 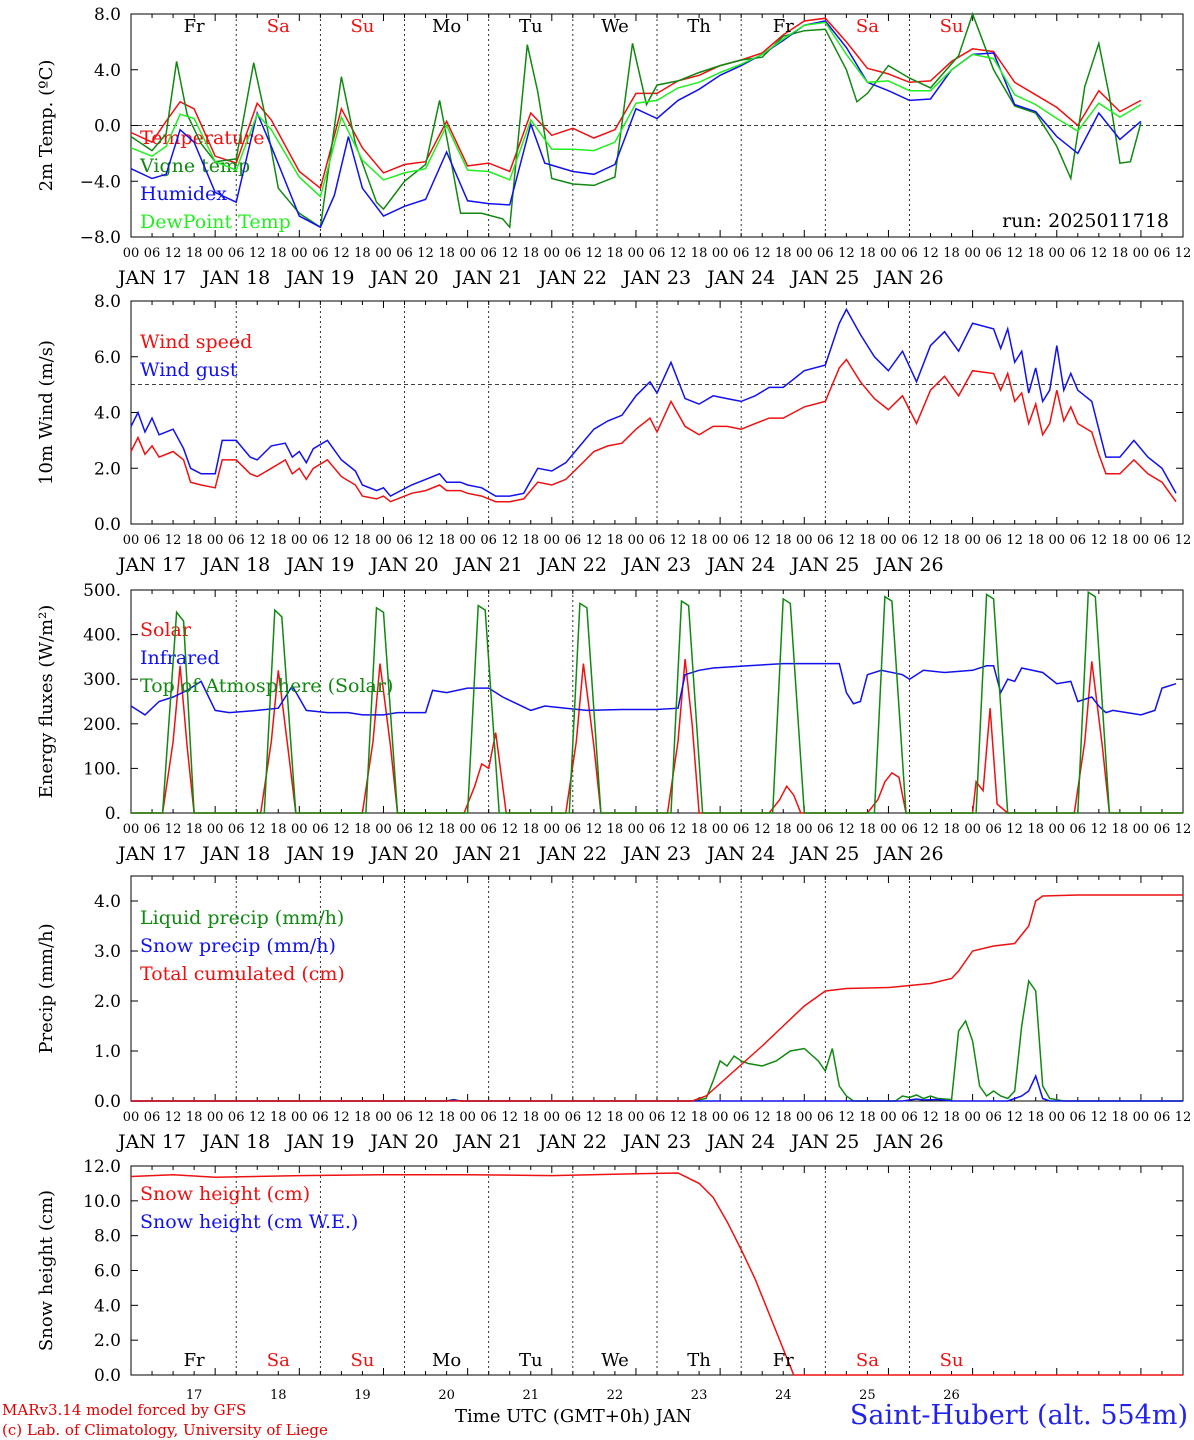 What do you see at coordinates (615, 1395) in the screenshot?
I see `x-date-number: 22` at bounding box center [615, 1395].